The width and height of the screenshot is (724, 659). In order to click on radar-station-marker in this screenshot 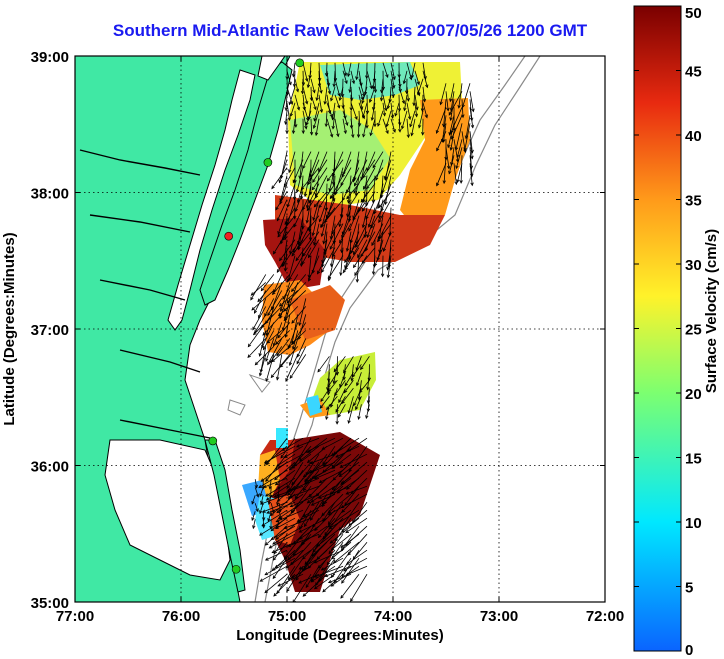, I will do `click(213, 441)`.